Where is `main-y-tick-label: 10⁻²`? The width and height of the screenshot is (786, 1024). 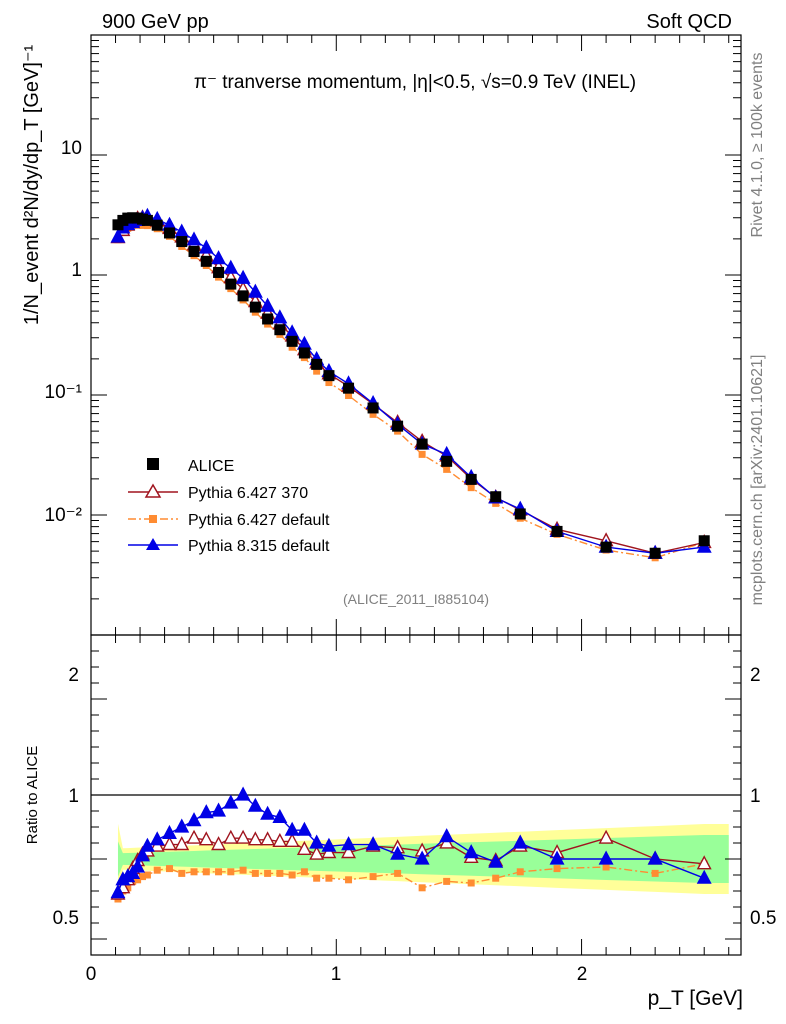
main-y-tick-label: 10⁻² is located at coordinates (64, 515).